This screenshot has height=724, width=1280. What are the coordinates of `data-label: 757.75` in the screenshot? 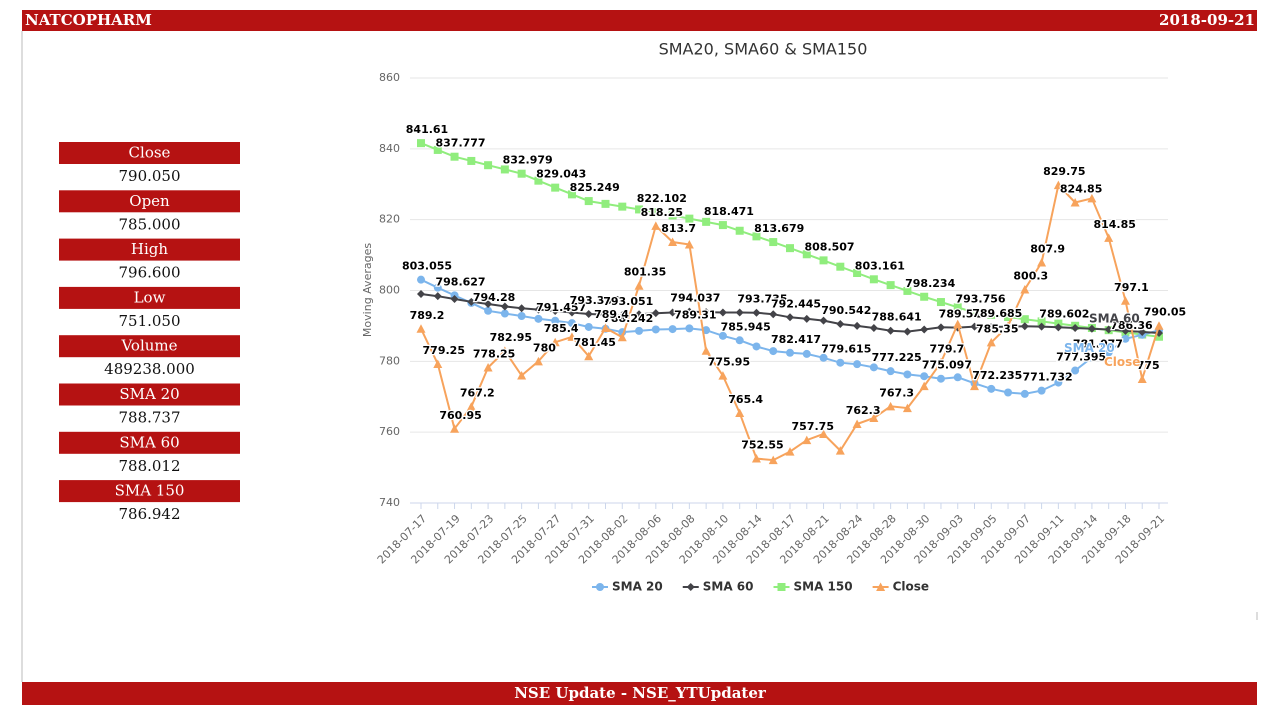 It's located at (813, 426).